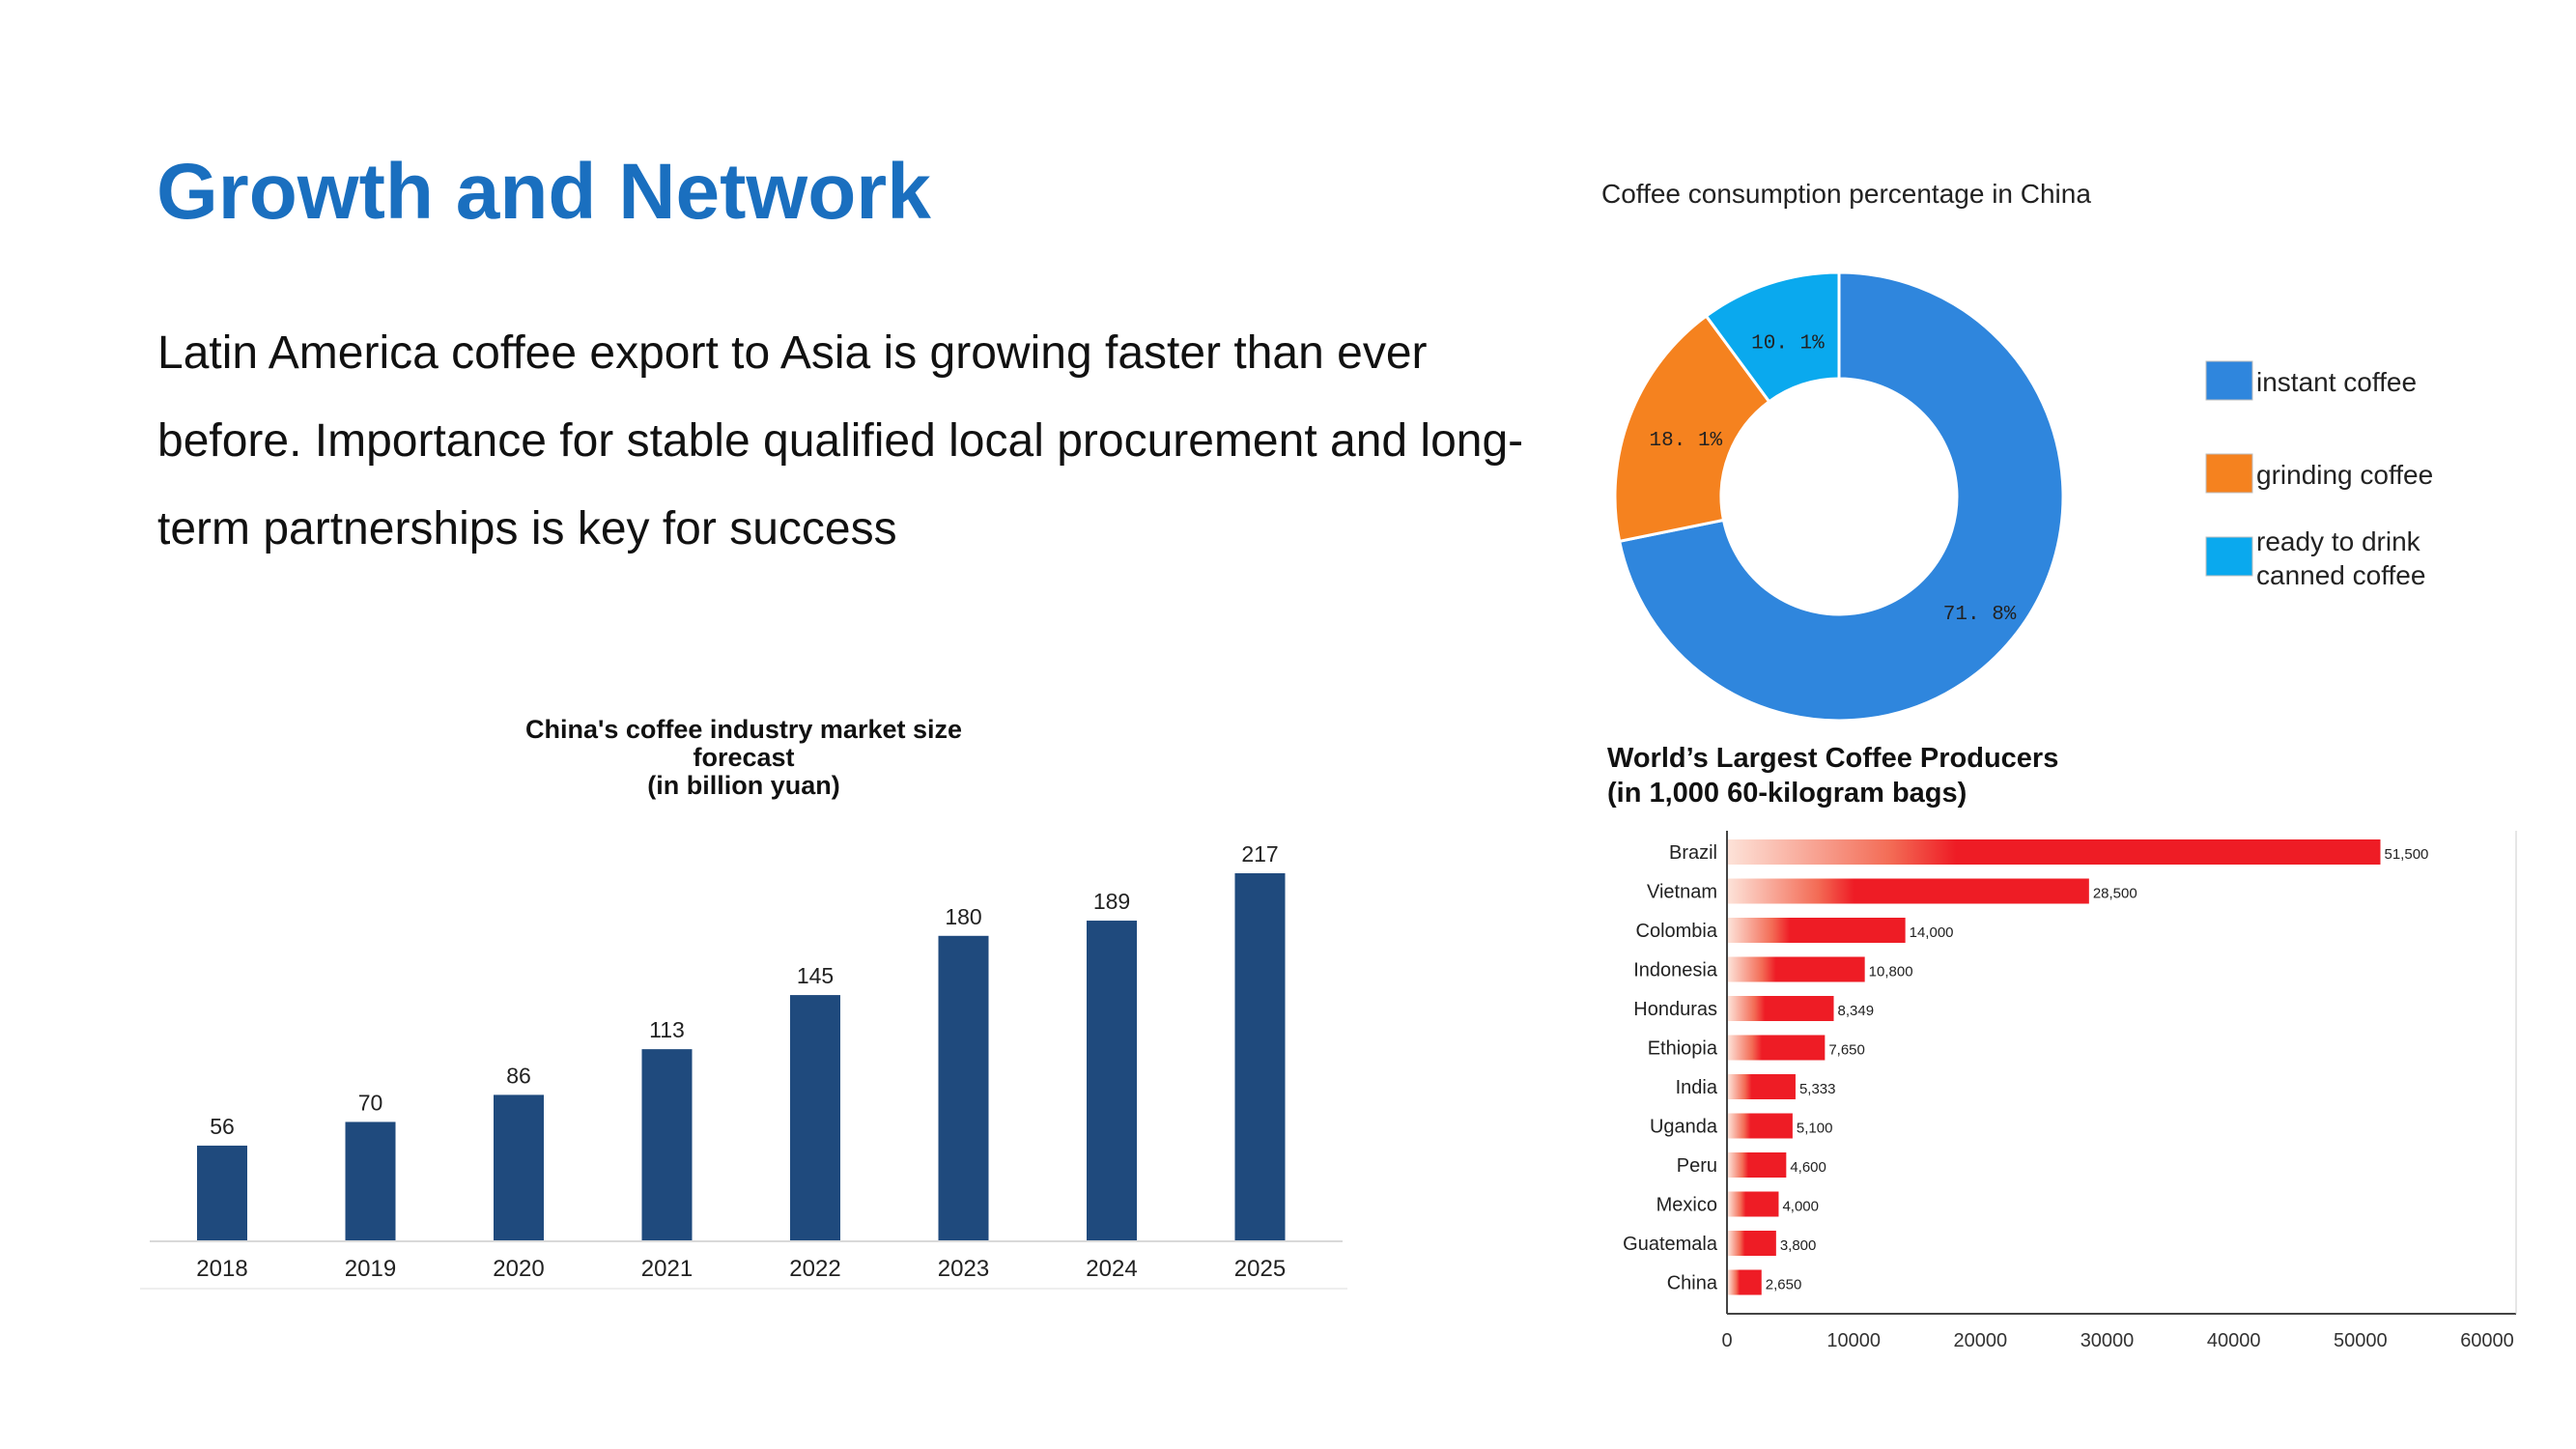  I want to click on bar-value-label: 51,500, so click(2407, 854).